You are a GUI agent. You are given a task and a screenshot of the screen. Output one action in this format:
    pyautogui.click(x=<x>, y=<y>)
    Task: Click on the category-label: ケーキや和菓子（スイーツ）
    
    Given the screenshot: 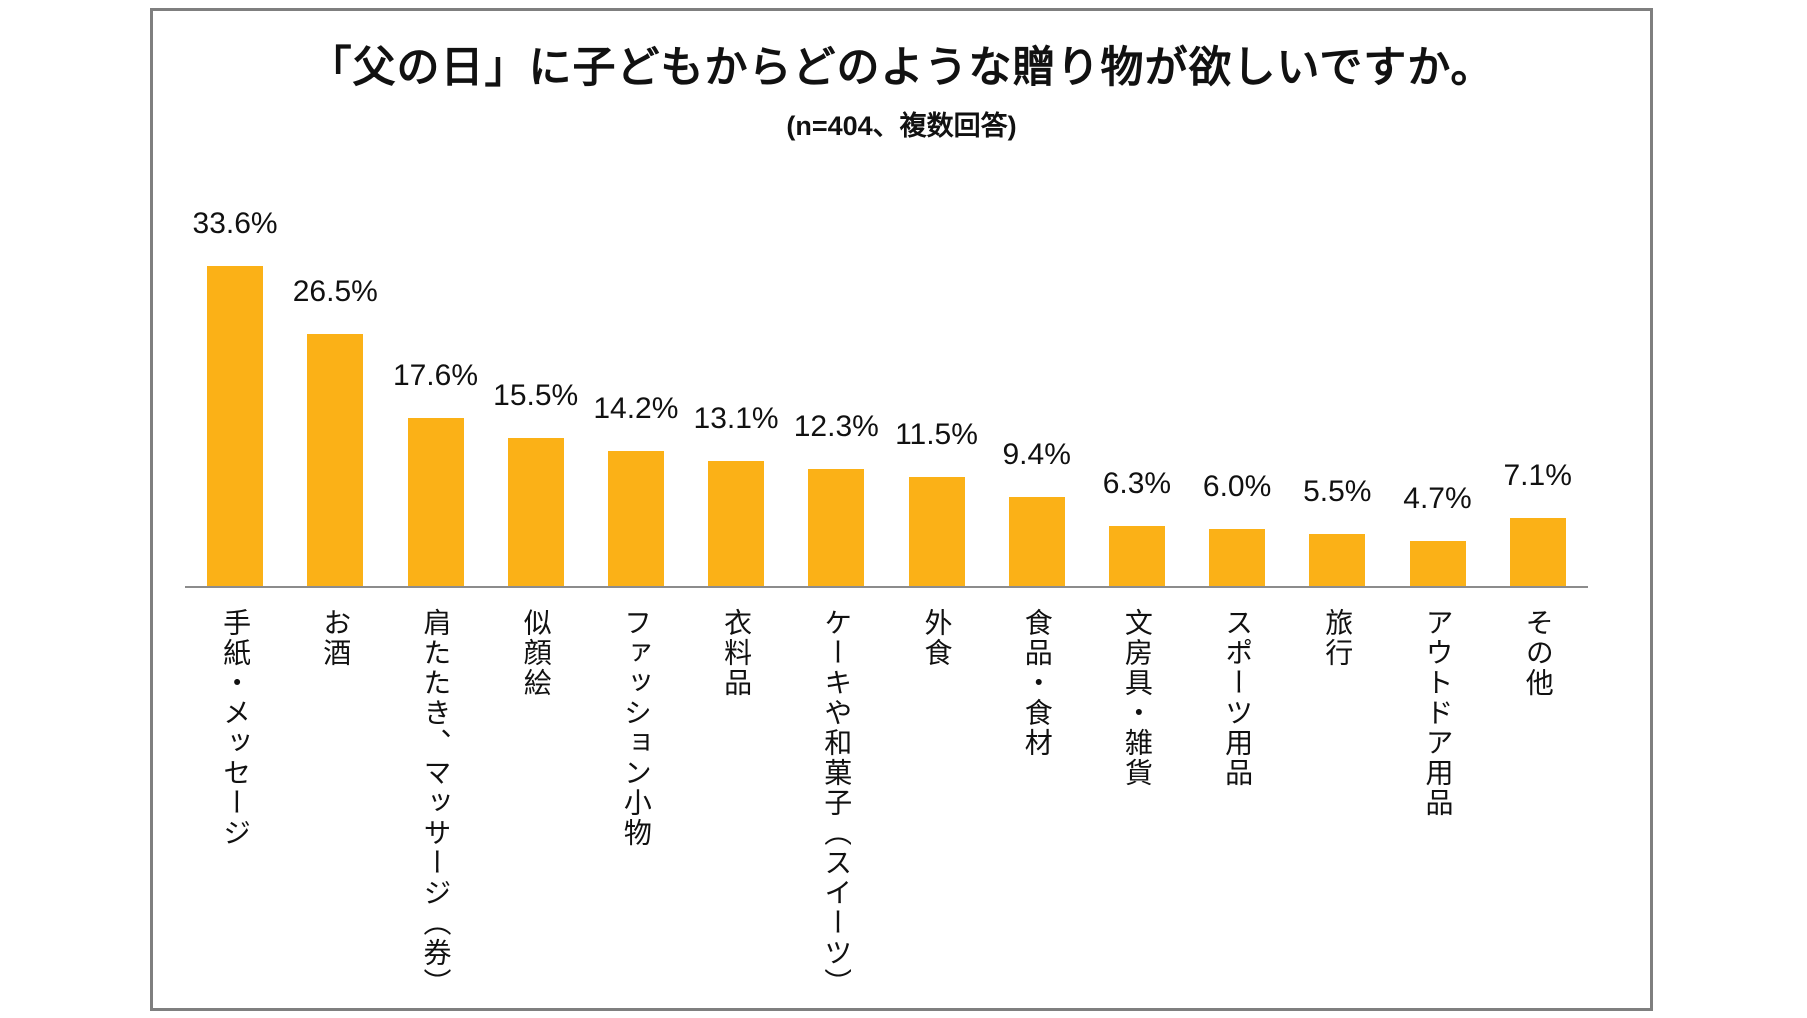 What is the action you would take?
    pyautogui.click(x=836, y=803)
    